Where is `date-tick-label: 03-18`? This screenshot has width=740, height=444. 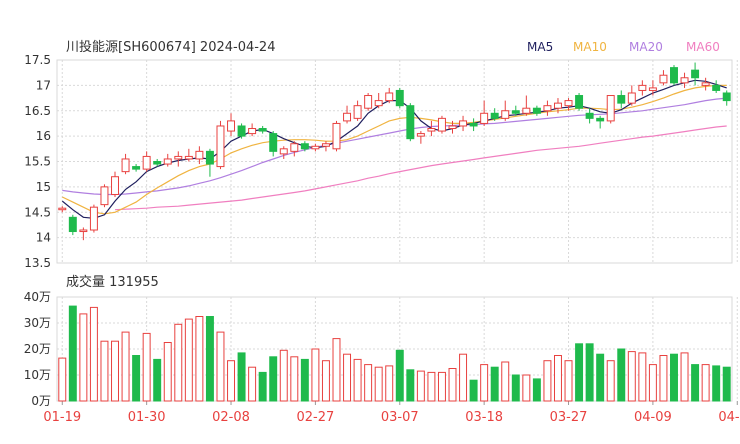
date-tick-label: 03-18 is located at coordinates (484, 417).